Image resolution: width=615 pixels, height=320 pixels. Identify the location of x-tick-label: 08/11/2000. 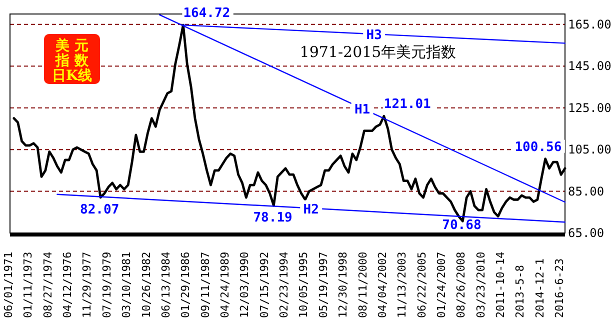
(363, 285).